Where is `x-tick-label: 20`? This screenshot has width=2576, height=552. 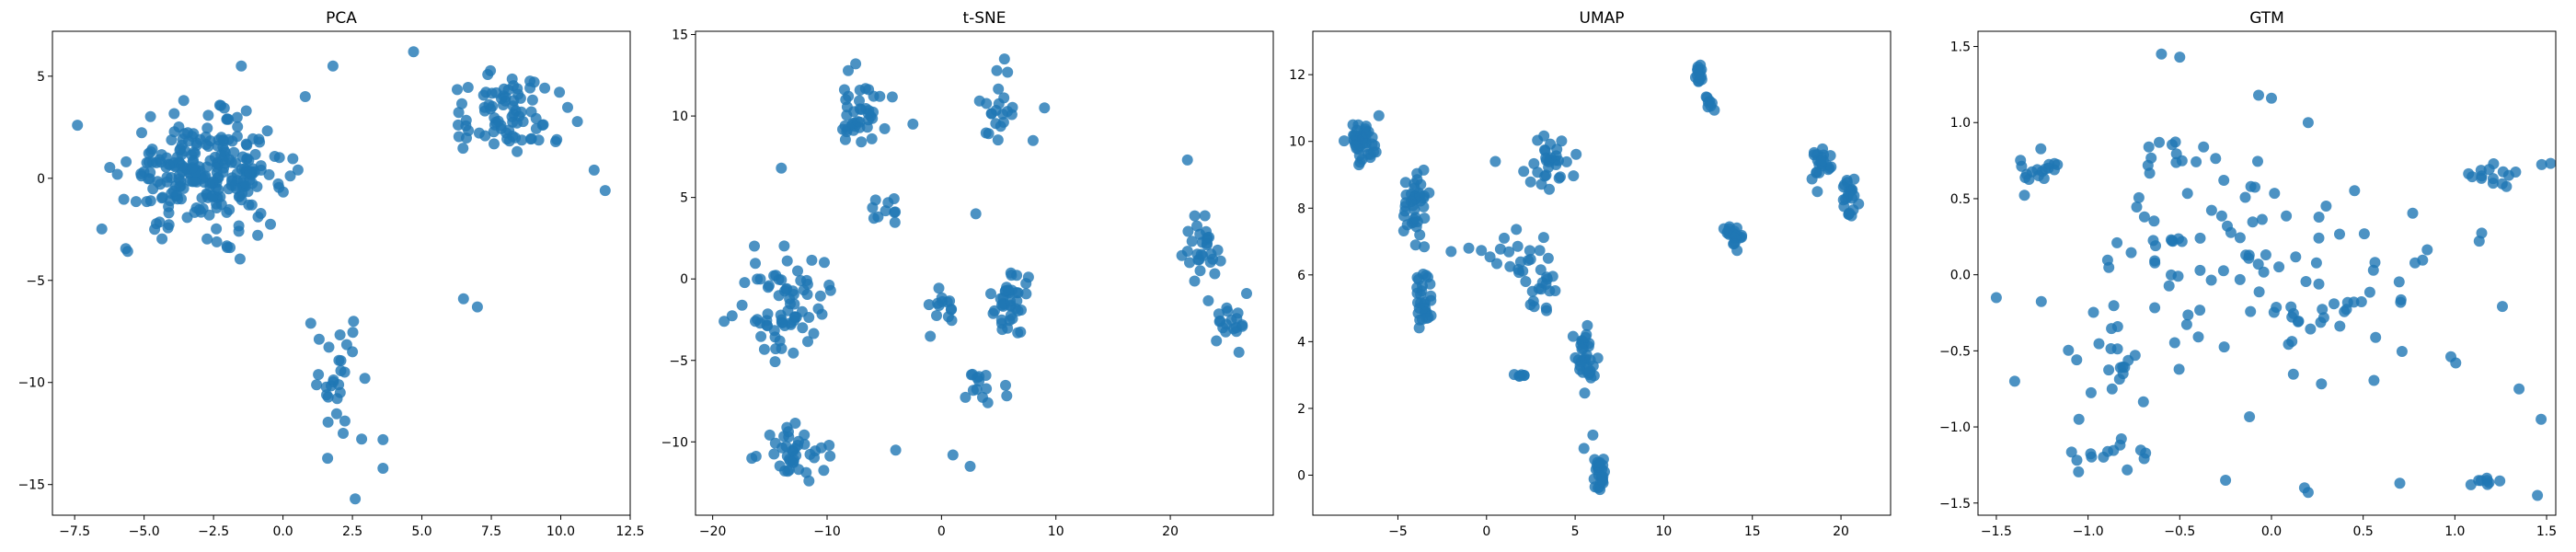
x-tick-label: 20 is located at coordinates (1170, 531).